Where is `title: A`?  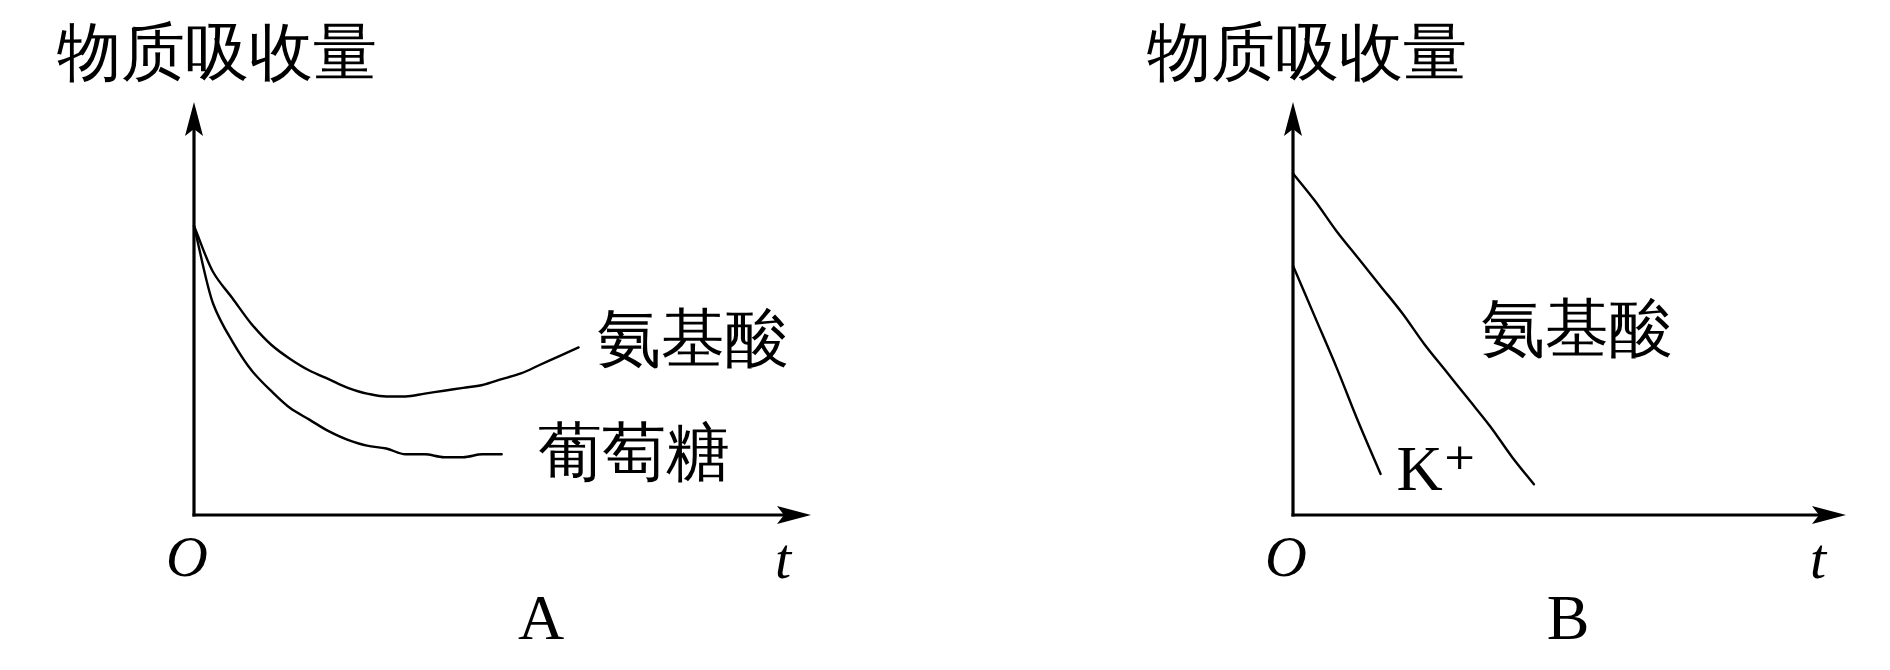 title: A is located at coordinates (541, 617).